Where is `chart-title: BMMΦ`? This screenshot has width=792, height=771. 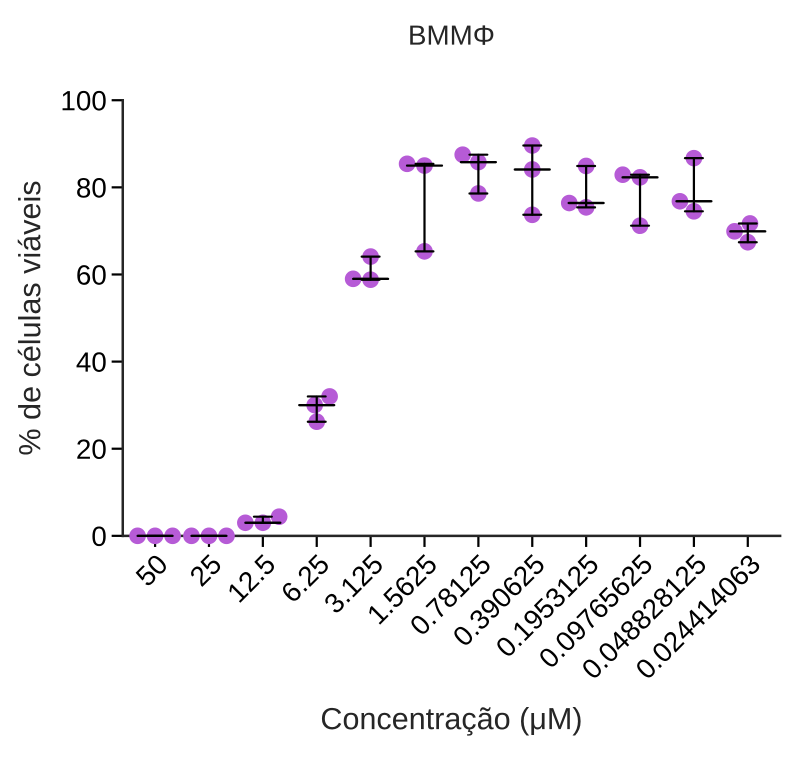 chart-title: BMMΦ is located at coordinates (452, 35).